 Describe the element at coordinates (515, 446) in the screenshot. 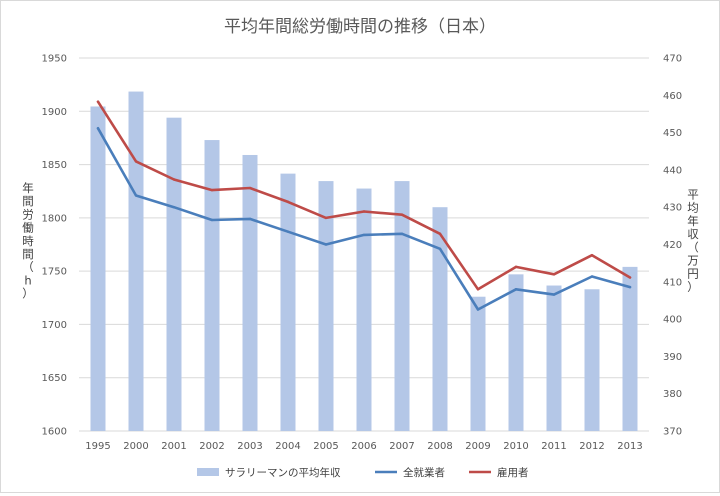

I see `x-tick-label: 2010` at that location.